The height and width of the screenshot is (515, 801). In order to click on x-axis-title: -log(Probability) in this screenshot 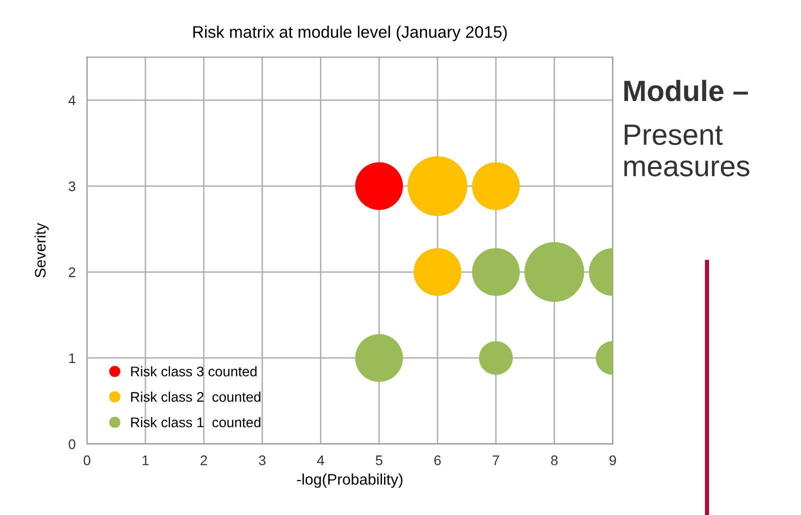, I will do `click(349, 481)`.